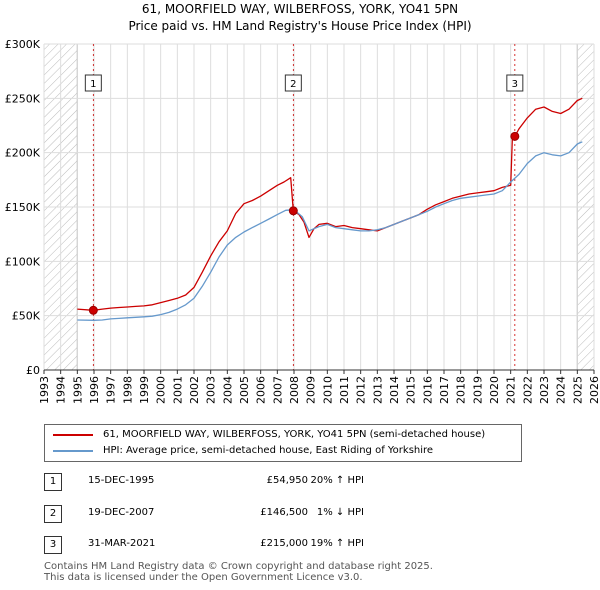 This screenshot has height=590, width=600. What do you see at coordinates (23, 153) in the screenshot?
I see `y-tick-label: £200K` at bounding box center [23, 153].